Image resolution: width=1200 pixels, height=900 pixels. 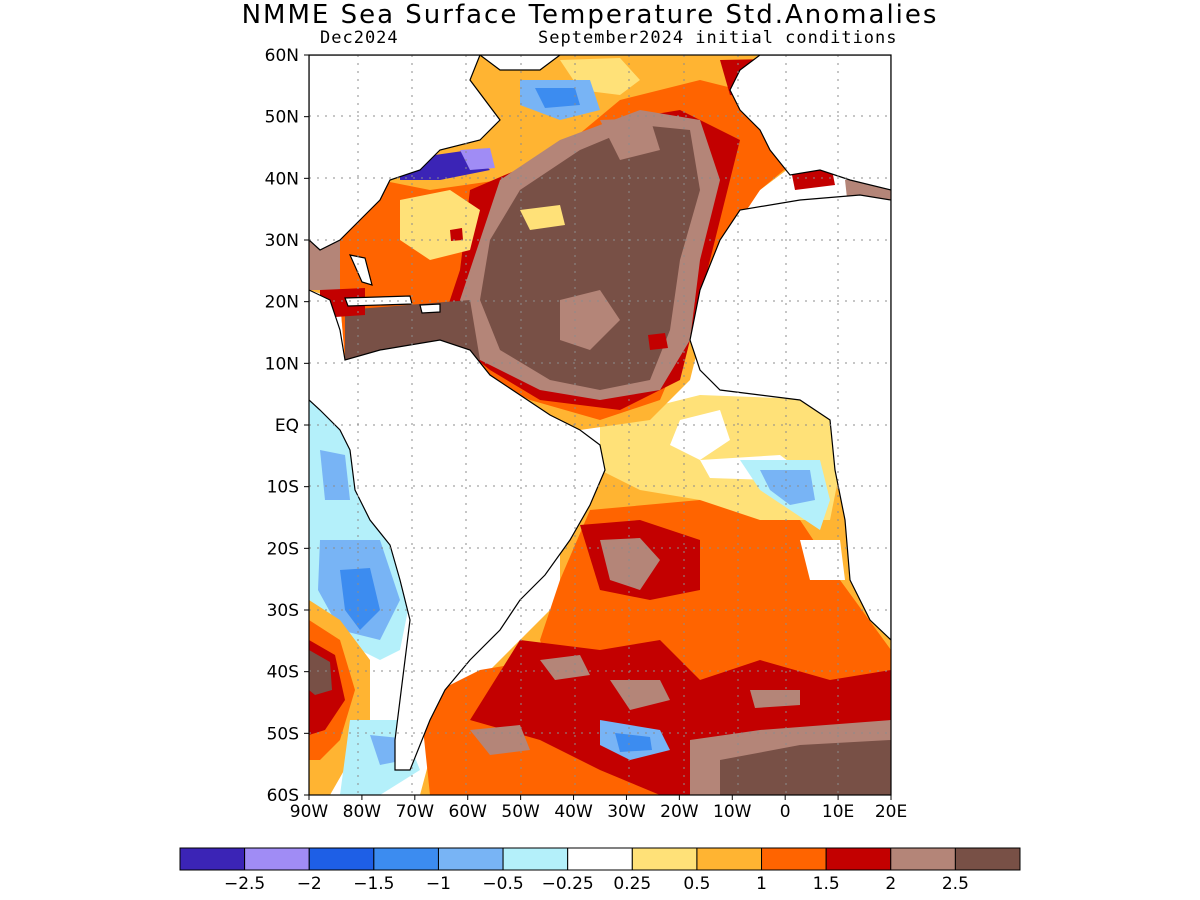 What do you see at coordinates (283, 673) in the screenshot?
I see `lat-tick-label: 40S` at bounding box center [283, 673].